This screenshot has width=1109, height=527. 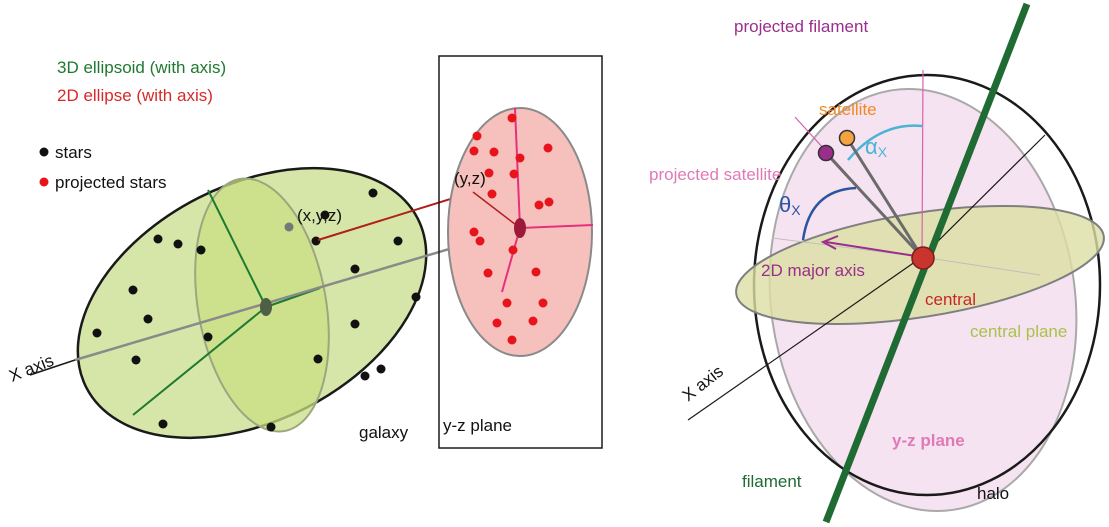 What do you see at coordinates (772, 481) in the screenshot?
I see `filament-label: filament` at bounding box center [772, 481].